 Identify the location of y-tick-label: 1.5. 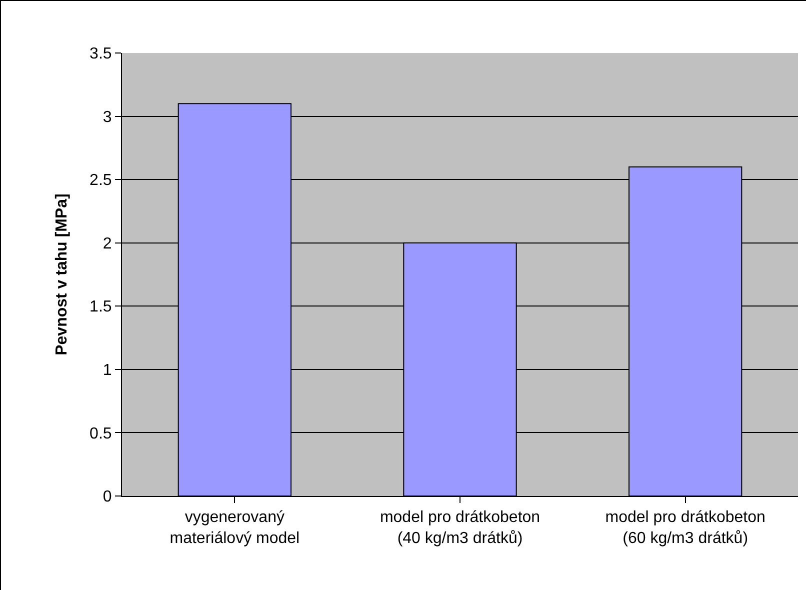
(101, 307).